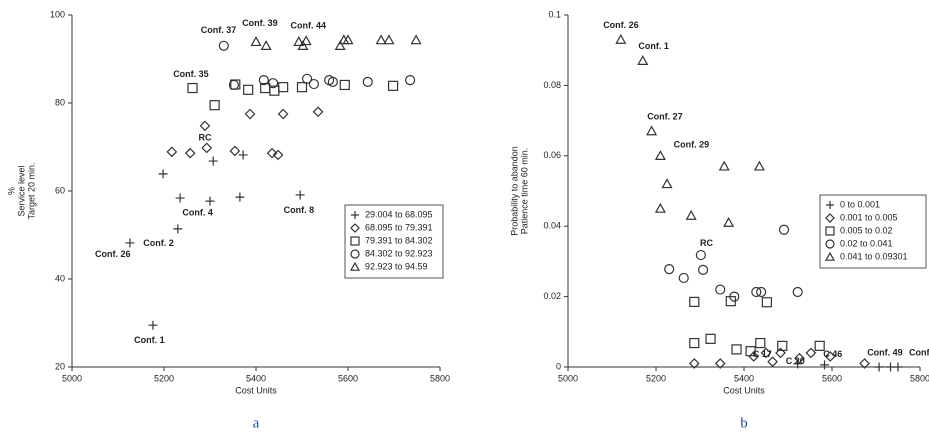 This screenshot has height=437, width=929. I want to click on legend-label: 29.004 to 68.095, so click(399, 214).